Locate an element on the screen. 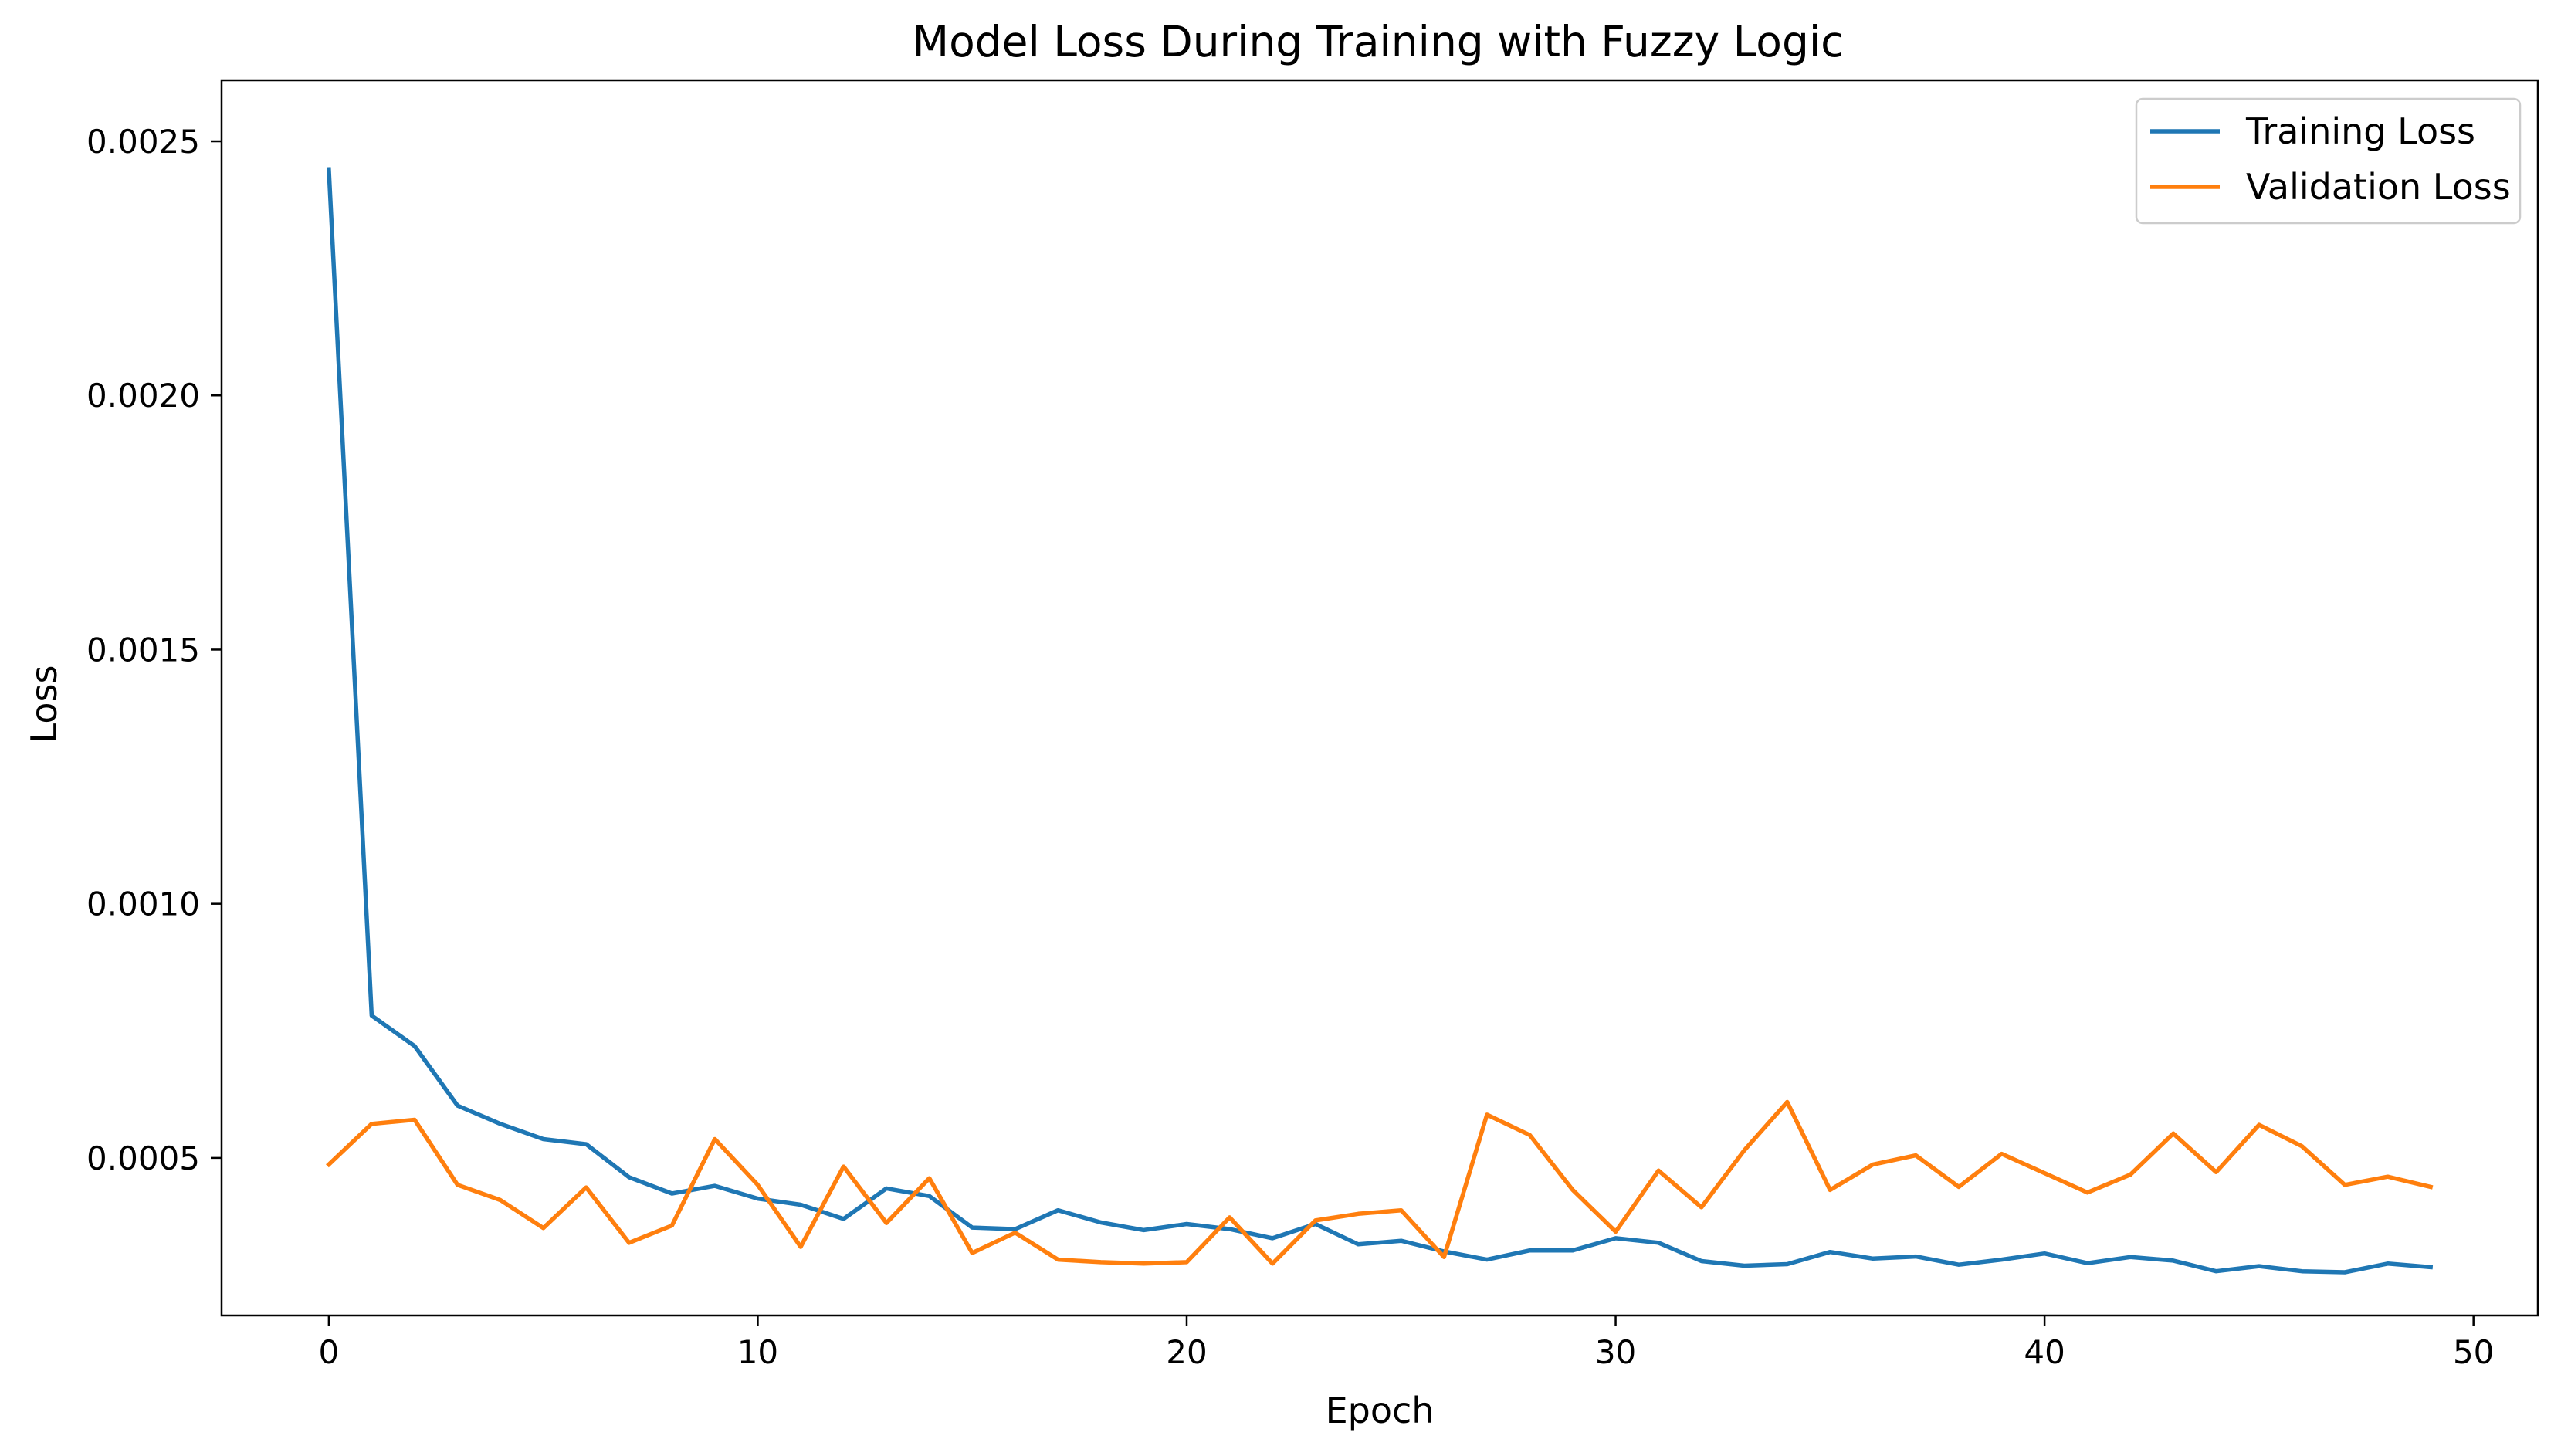 The width and height of the screenshot is (2561, 1456). legend-box is located at coordinates (2328, 161).